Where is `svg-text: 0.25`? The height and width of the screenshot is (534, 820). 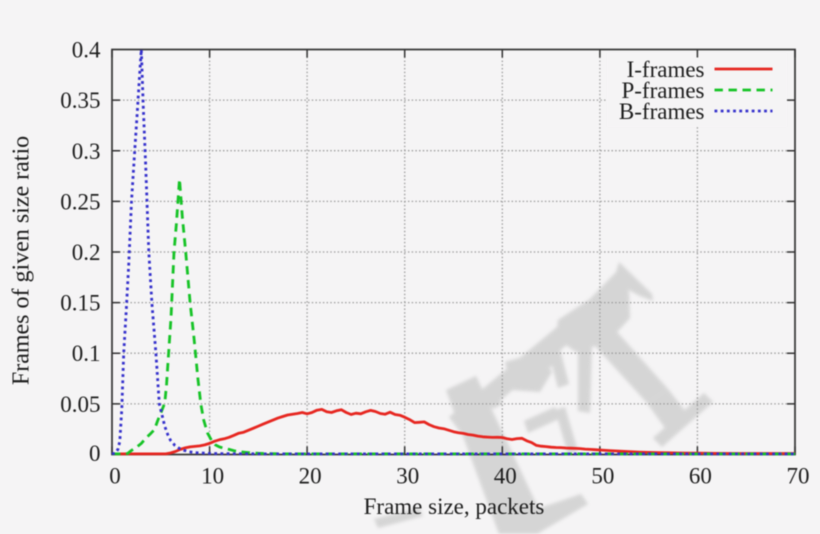
svg-text: 0.25 is located at coordinates (80, 201).